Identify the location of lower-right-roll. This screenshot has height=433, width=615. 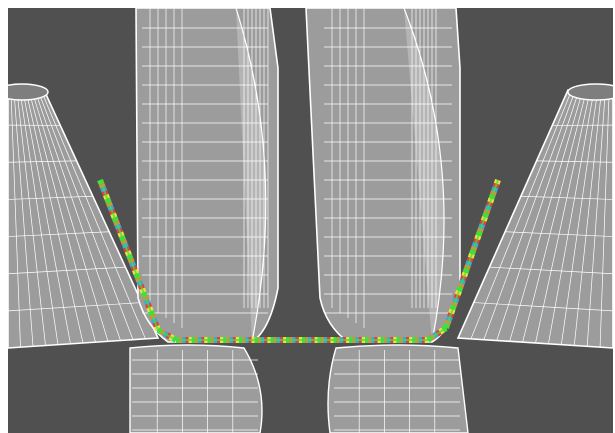
(398, 388).